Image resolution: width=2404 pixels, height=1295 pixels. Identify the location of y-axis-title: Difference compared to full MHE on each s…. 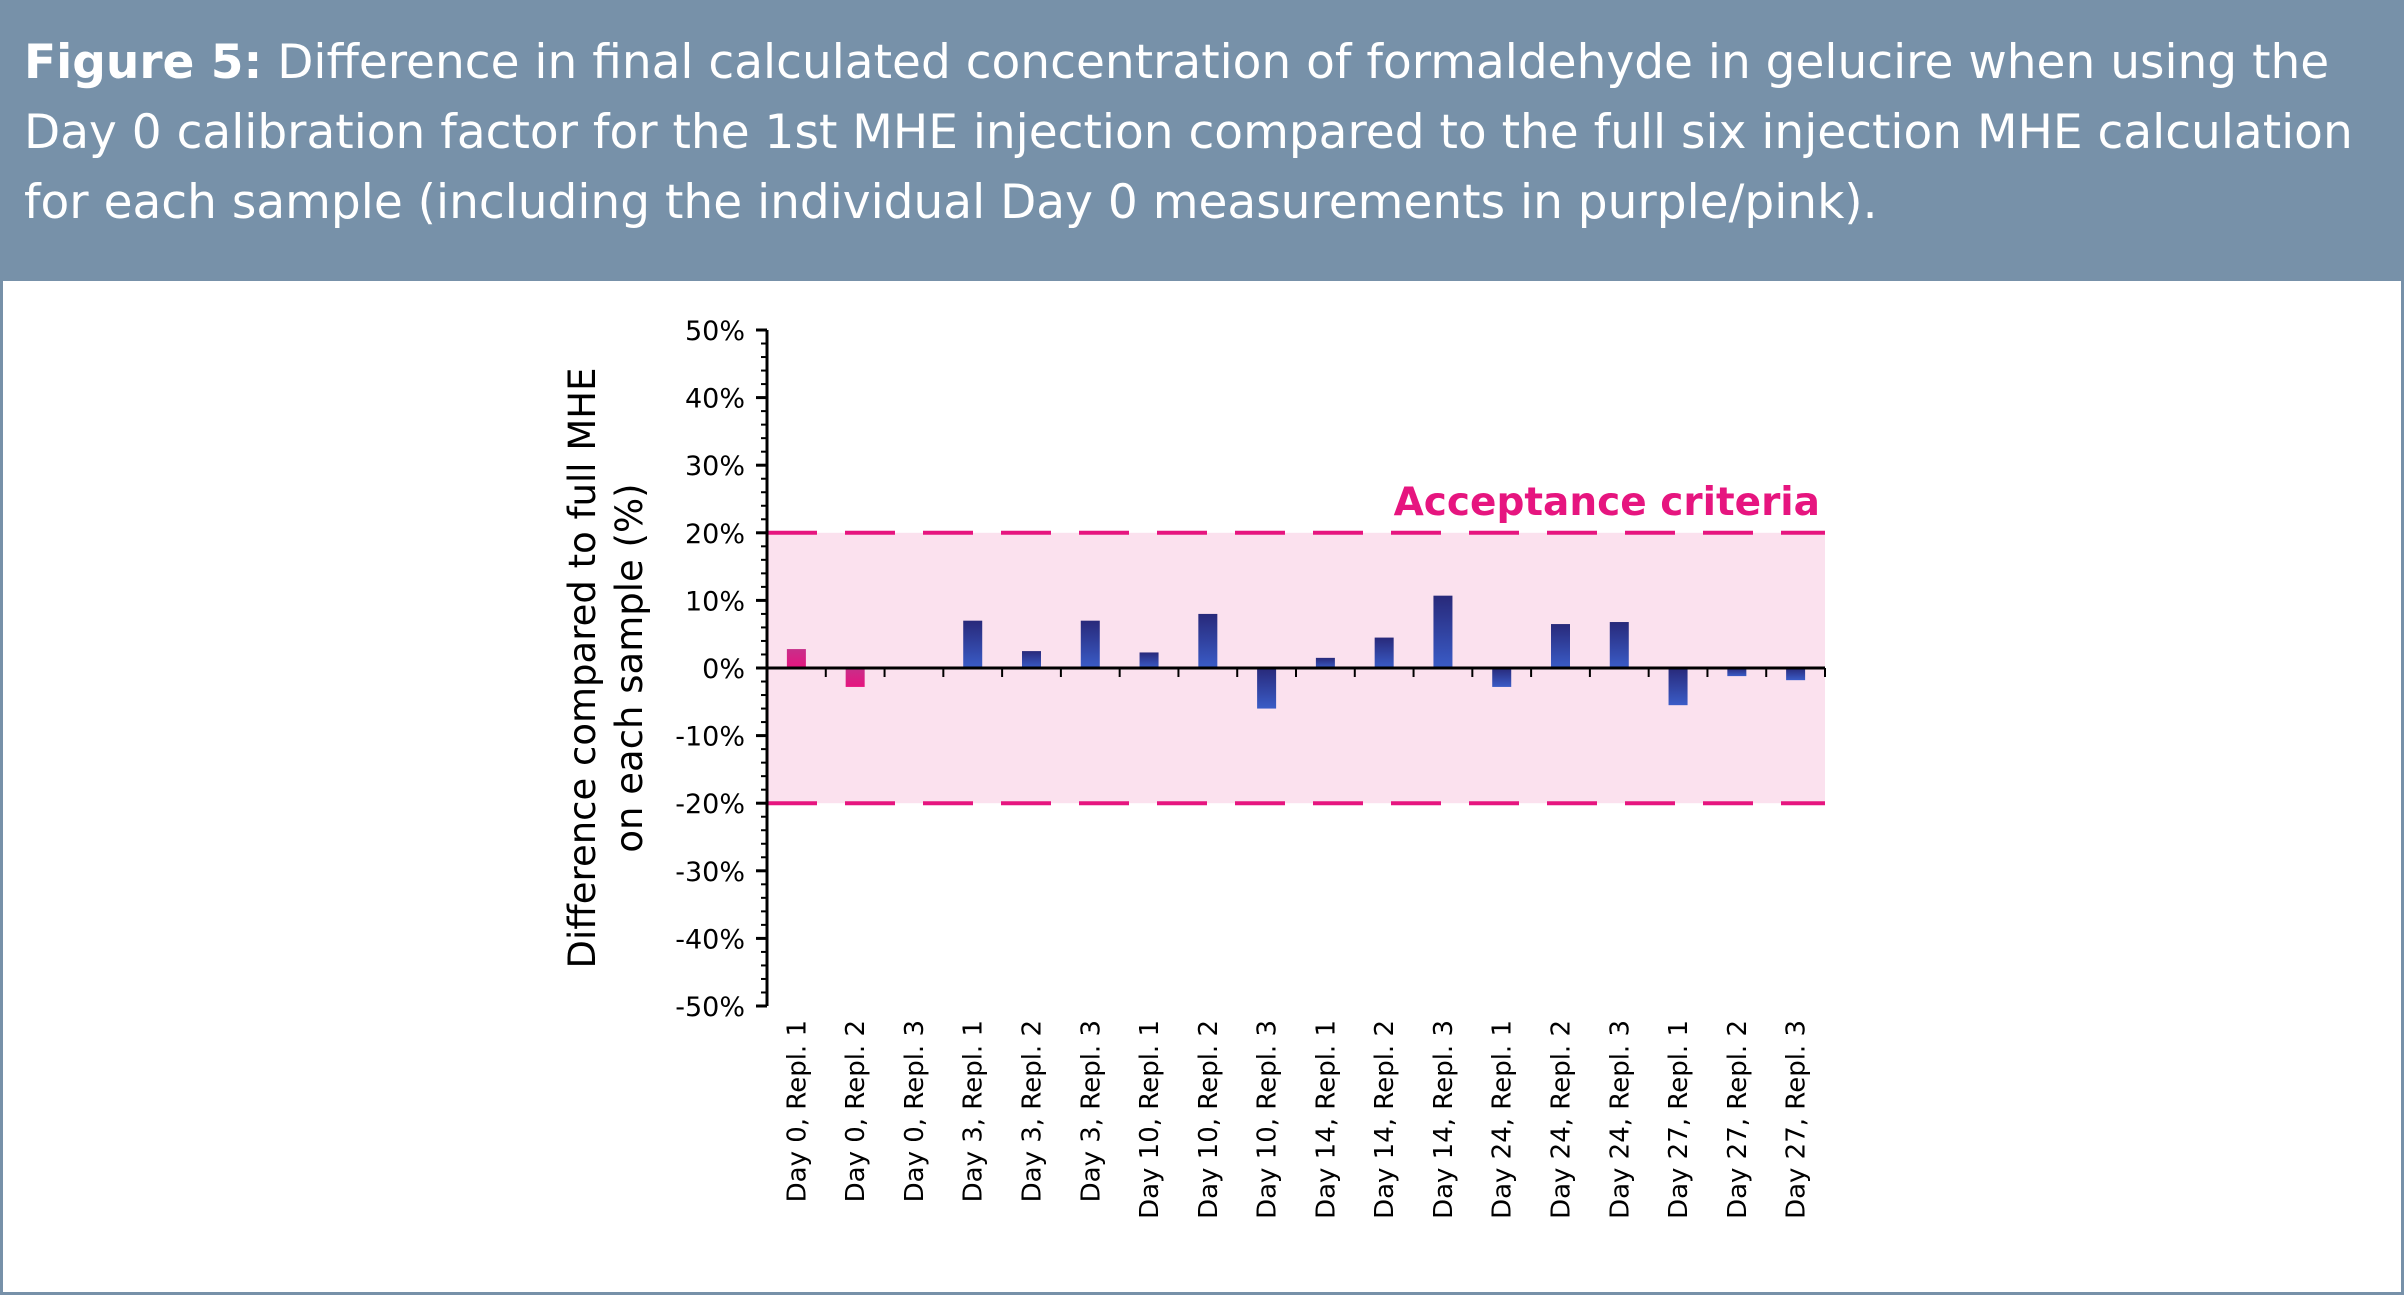
(606, 668).